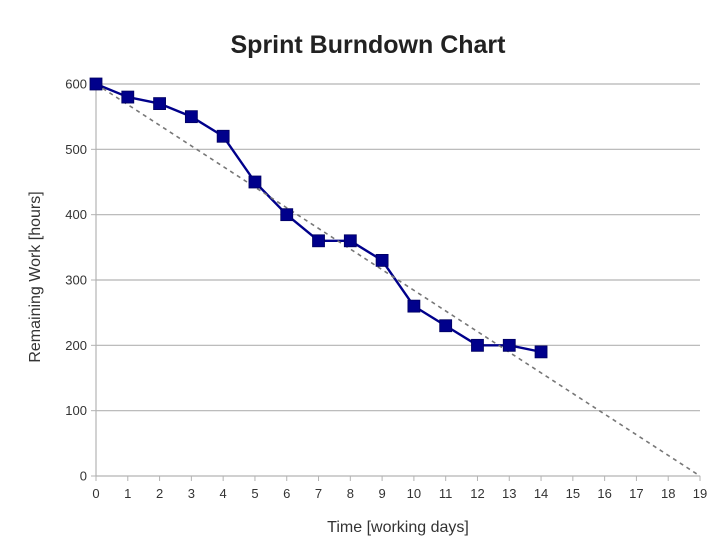  What do you see at coordinates (604, 493) in the screenshot?
I see `x-tick-label: 16` at bounding box center [604, 493].